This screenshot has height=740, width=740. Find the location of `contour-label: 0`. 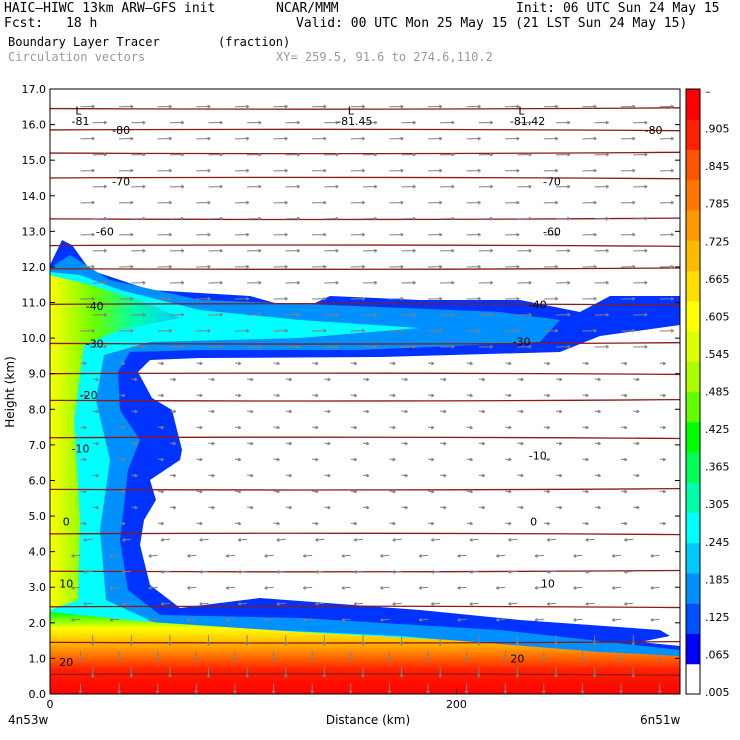

contour-label: 0 is located at coordinates (66, 521).